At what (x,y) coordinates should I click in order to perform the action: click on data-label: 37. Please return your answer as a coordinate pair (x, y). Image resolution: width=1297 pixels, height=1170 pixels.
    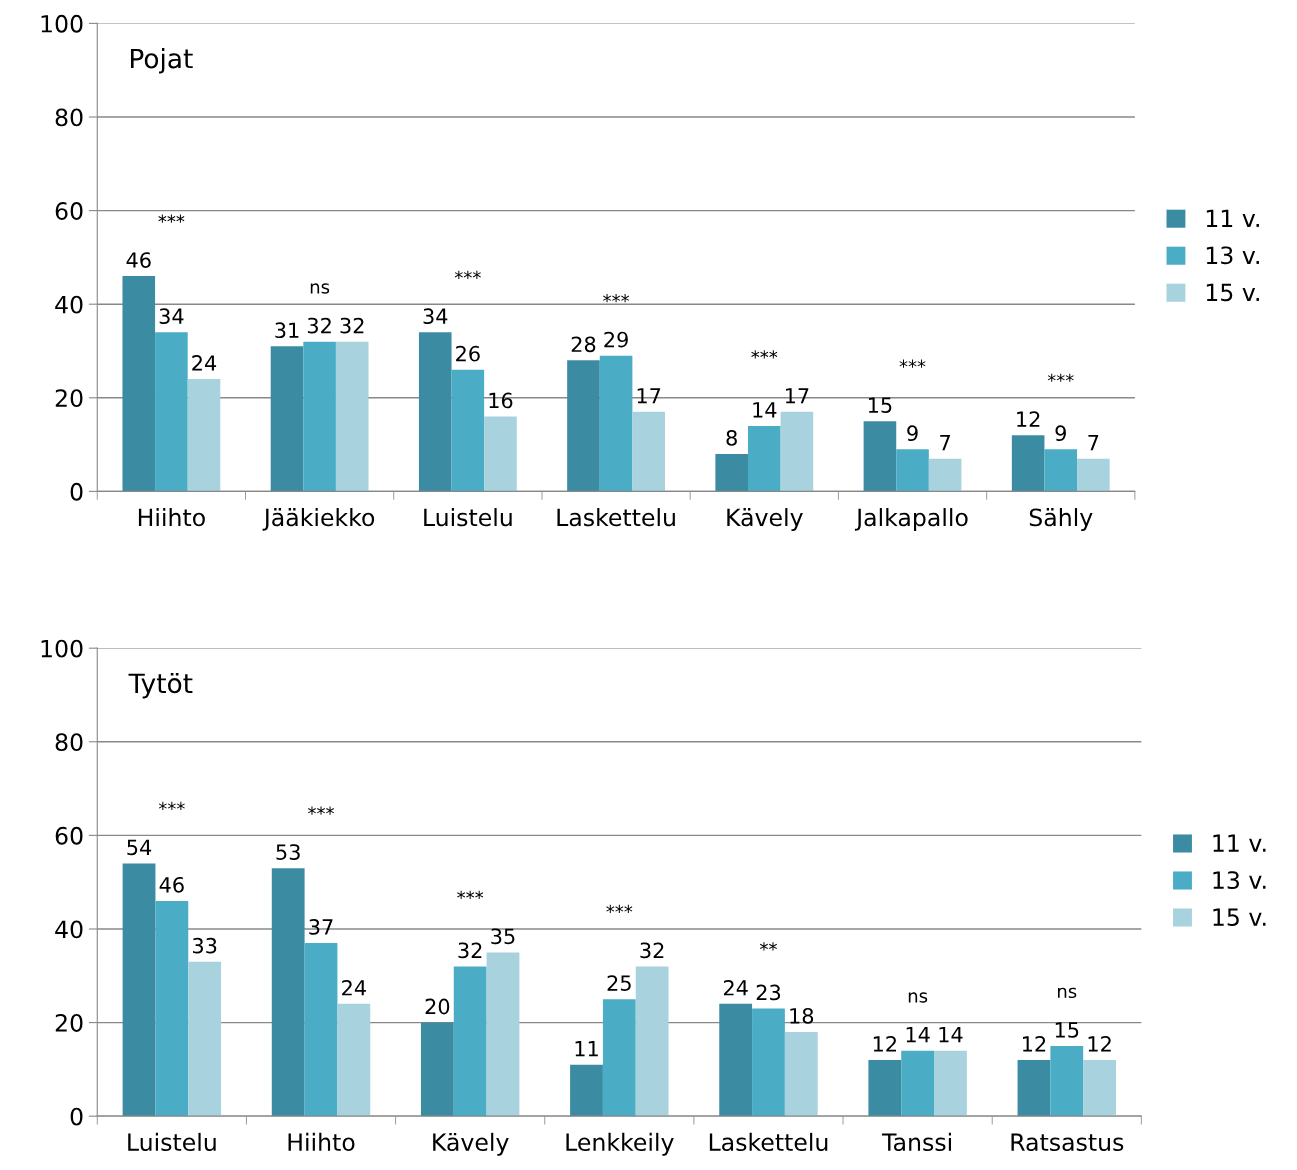
    Looking at the image, I should click on (321, 927).